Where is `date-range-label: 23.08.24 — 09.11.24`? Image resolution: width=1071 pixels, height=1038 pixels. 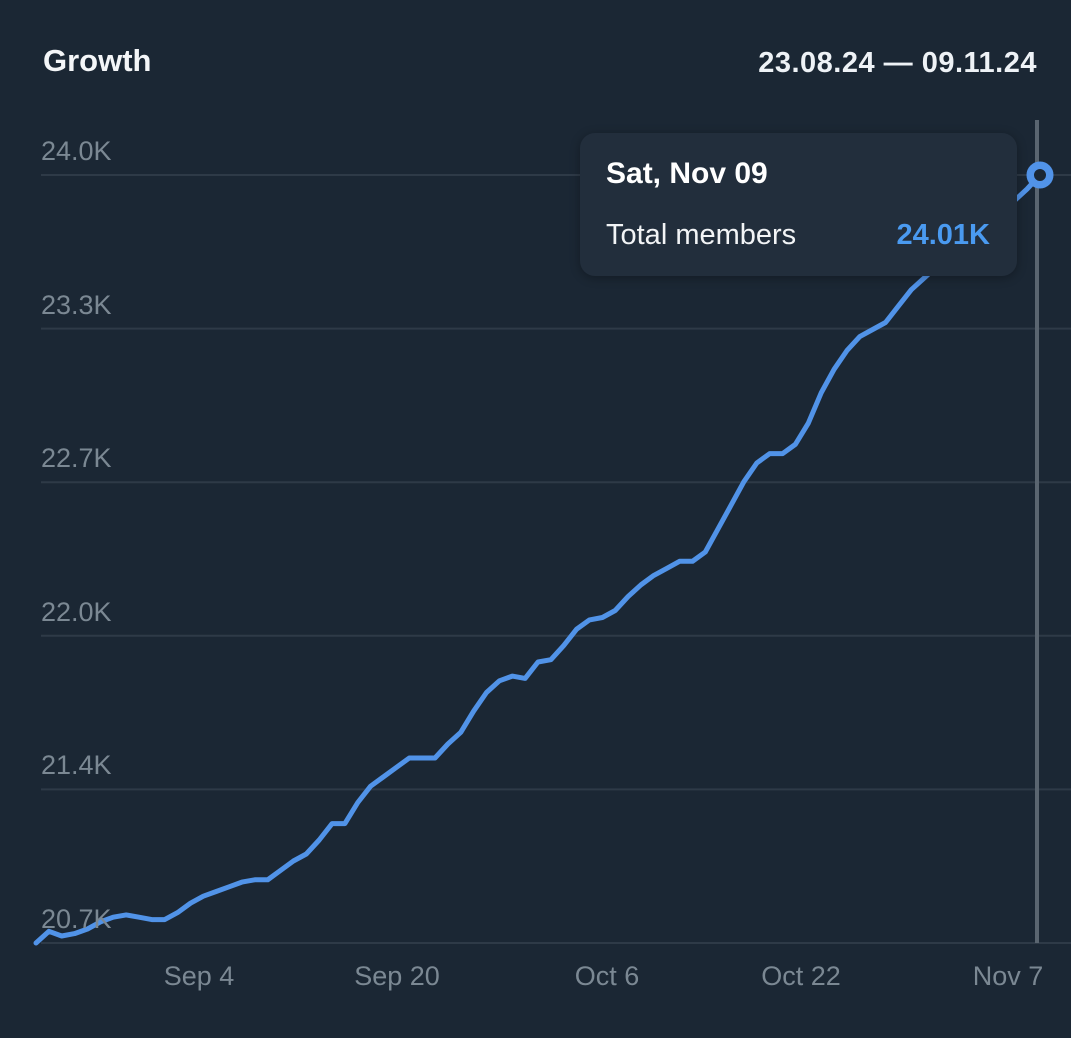 date-range-label: 23.08.24 — 09.11.24 is located at coordinates (897, 63).